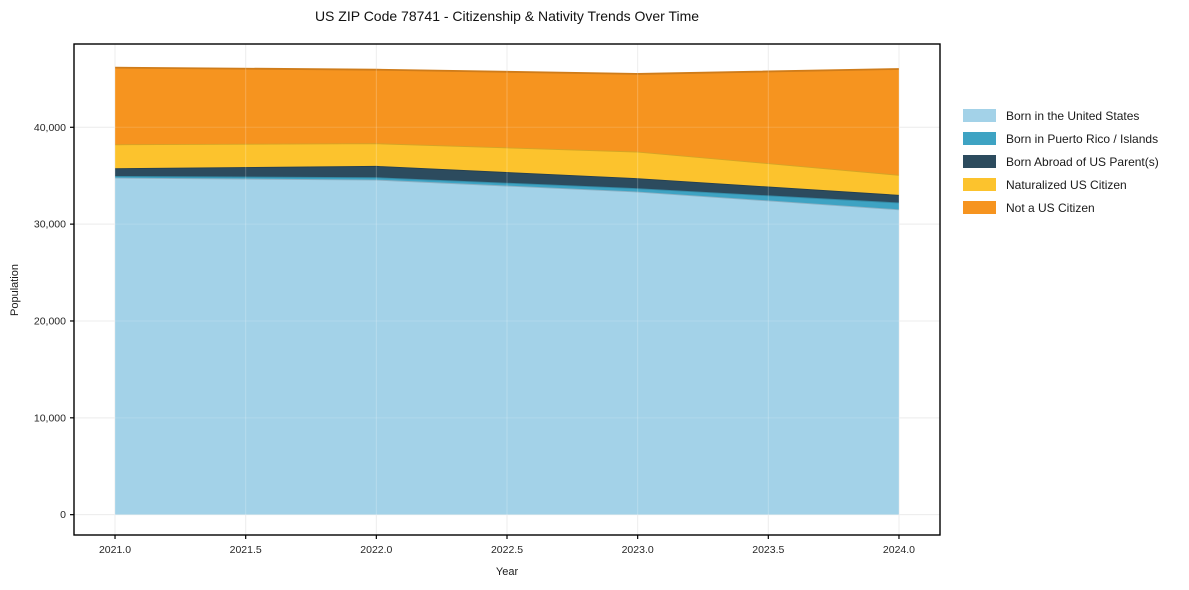 The width and height of the screenshot is (1189, 590). Describe the element at coordinates (50, 128) in the screenshot. I see `y-tick-label: 40,000` at that location.